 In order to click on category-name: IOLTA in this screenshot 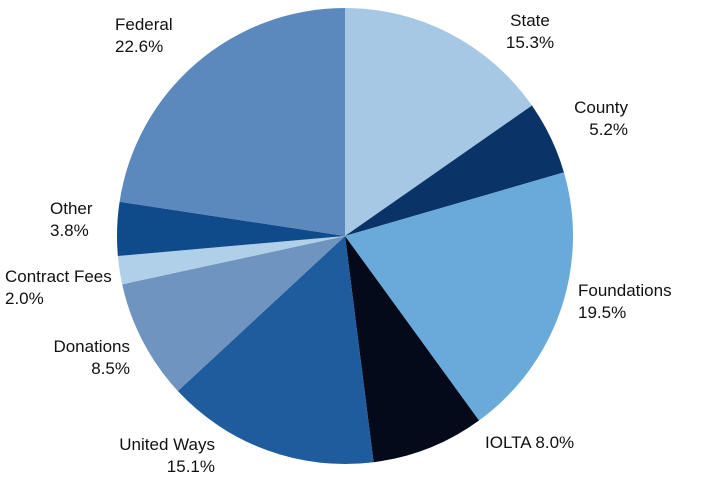, I will do `click(508, 442)`.